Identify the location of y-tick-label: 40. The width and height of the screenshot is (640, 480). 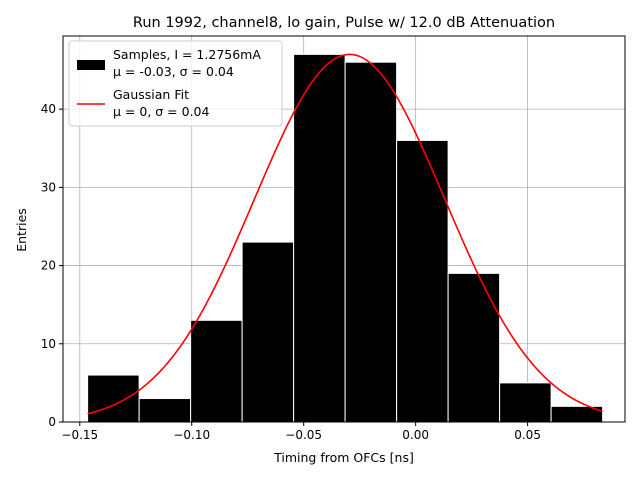
(48, 109).